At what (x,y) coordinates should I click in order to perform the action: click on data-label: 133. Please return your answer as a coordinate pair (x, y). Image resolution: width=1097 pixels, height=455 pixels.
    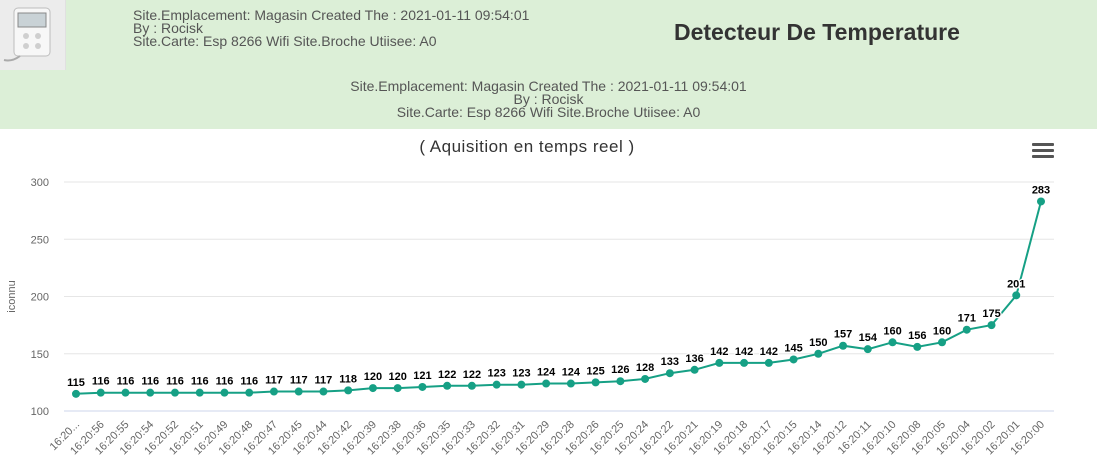
    Looking at the image, I should click on (670, 362).